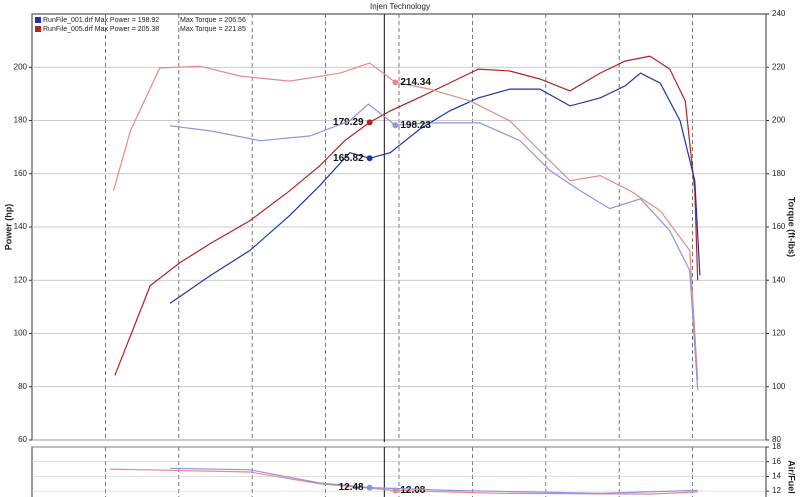  What do you see at coordinates (792, 227) in the screenshot?
I see `y2-axis-title: Torque (ft-lbs)` at bounding box center [792, 227].